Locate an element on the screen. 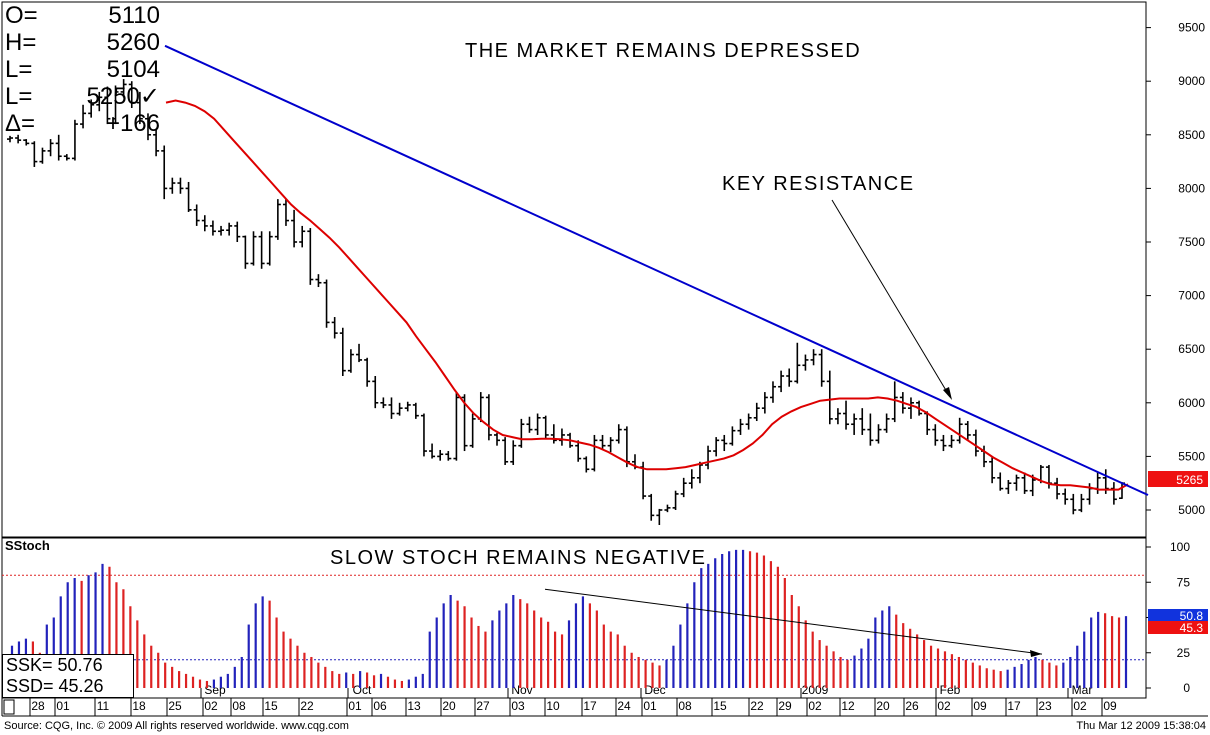 Image resolution: width=1210 pixels, height=735 pixels. key-resistance-label: KEY RESISTANCE is located at coordinates (818, 184).